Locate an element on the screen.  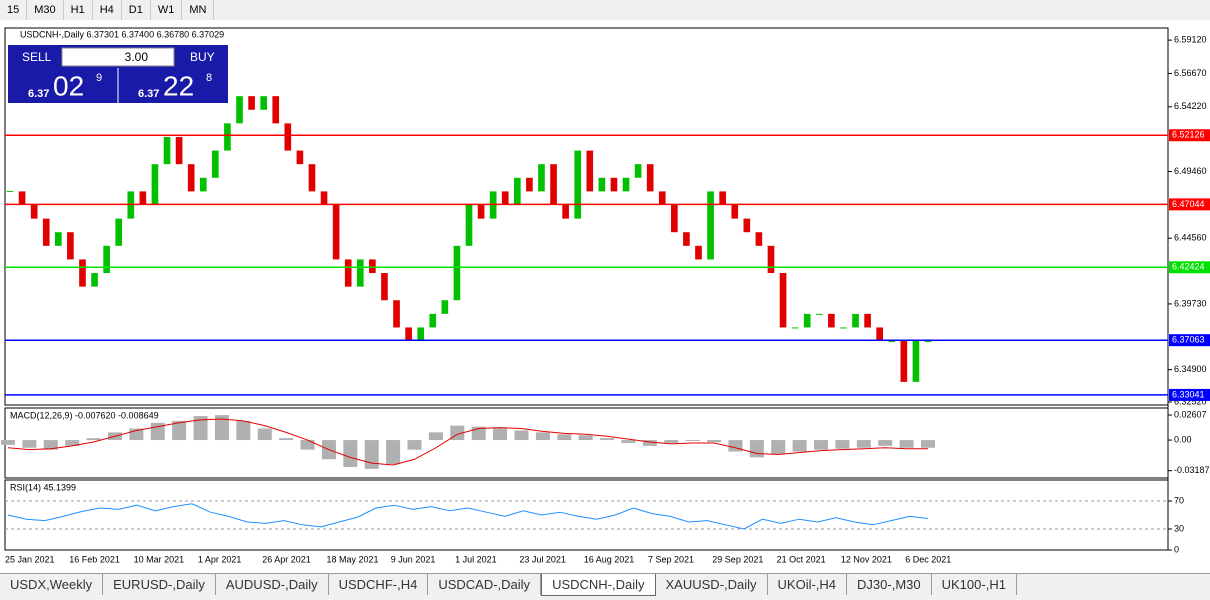
sell-button: SELL is located at coordinates (37, 57).